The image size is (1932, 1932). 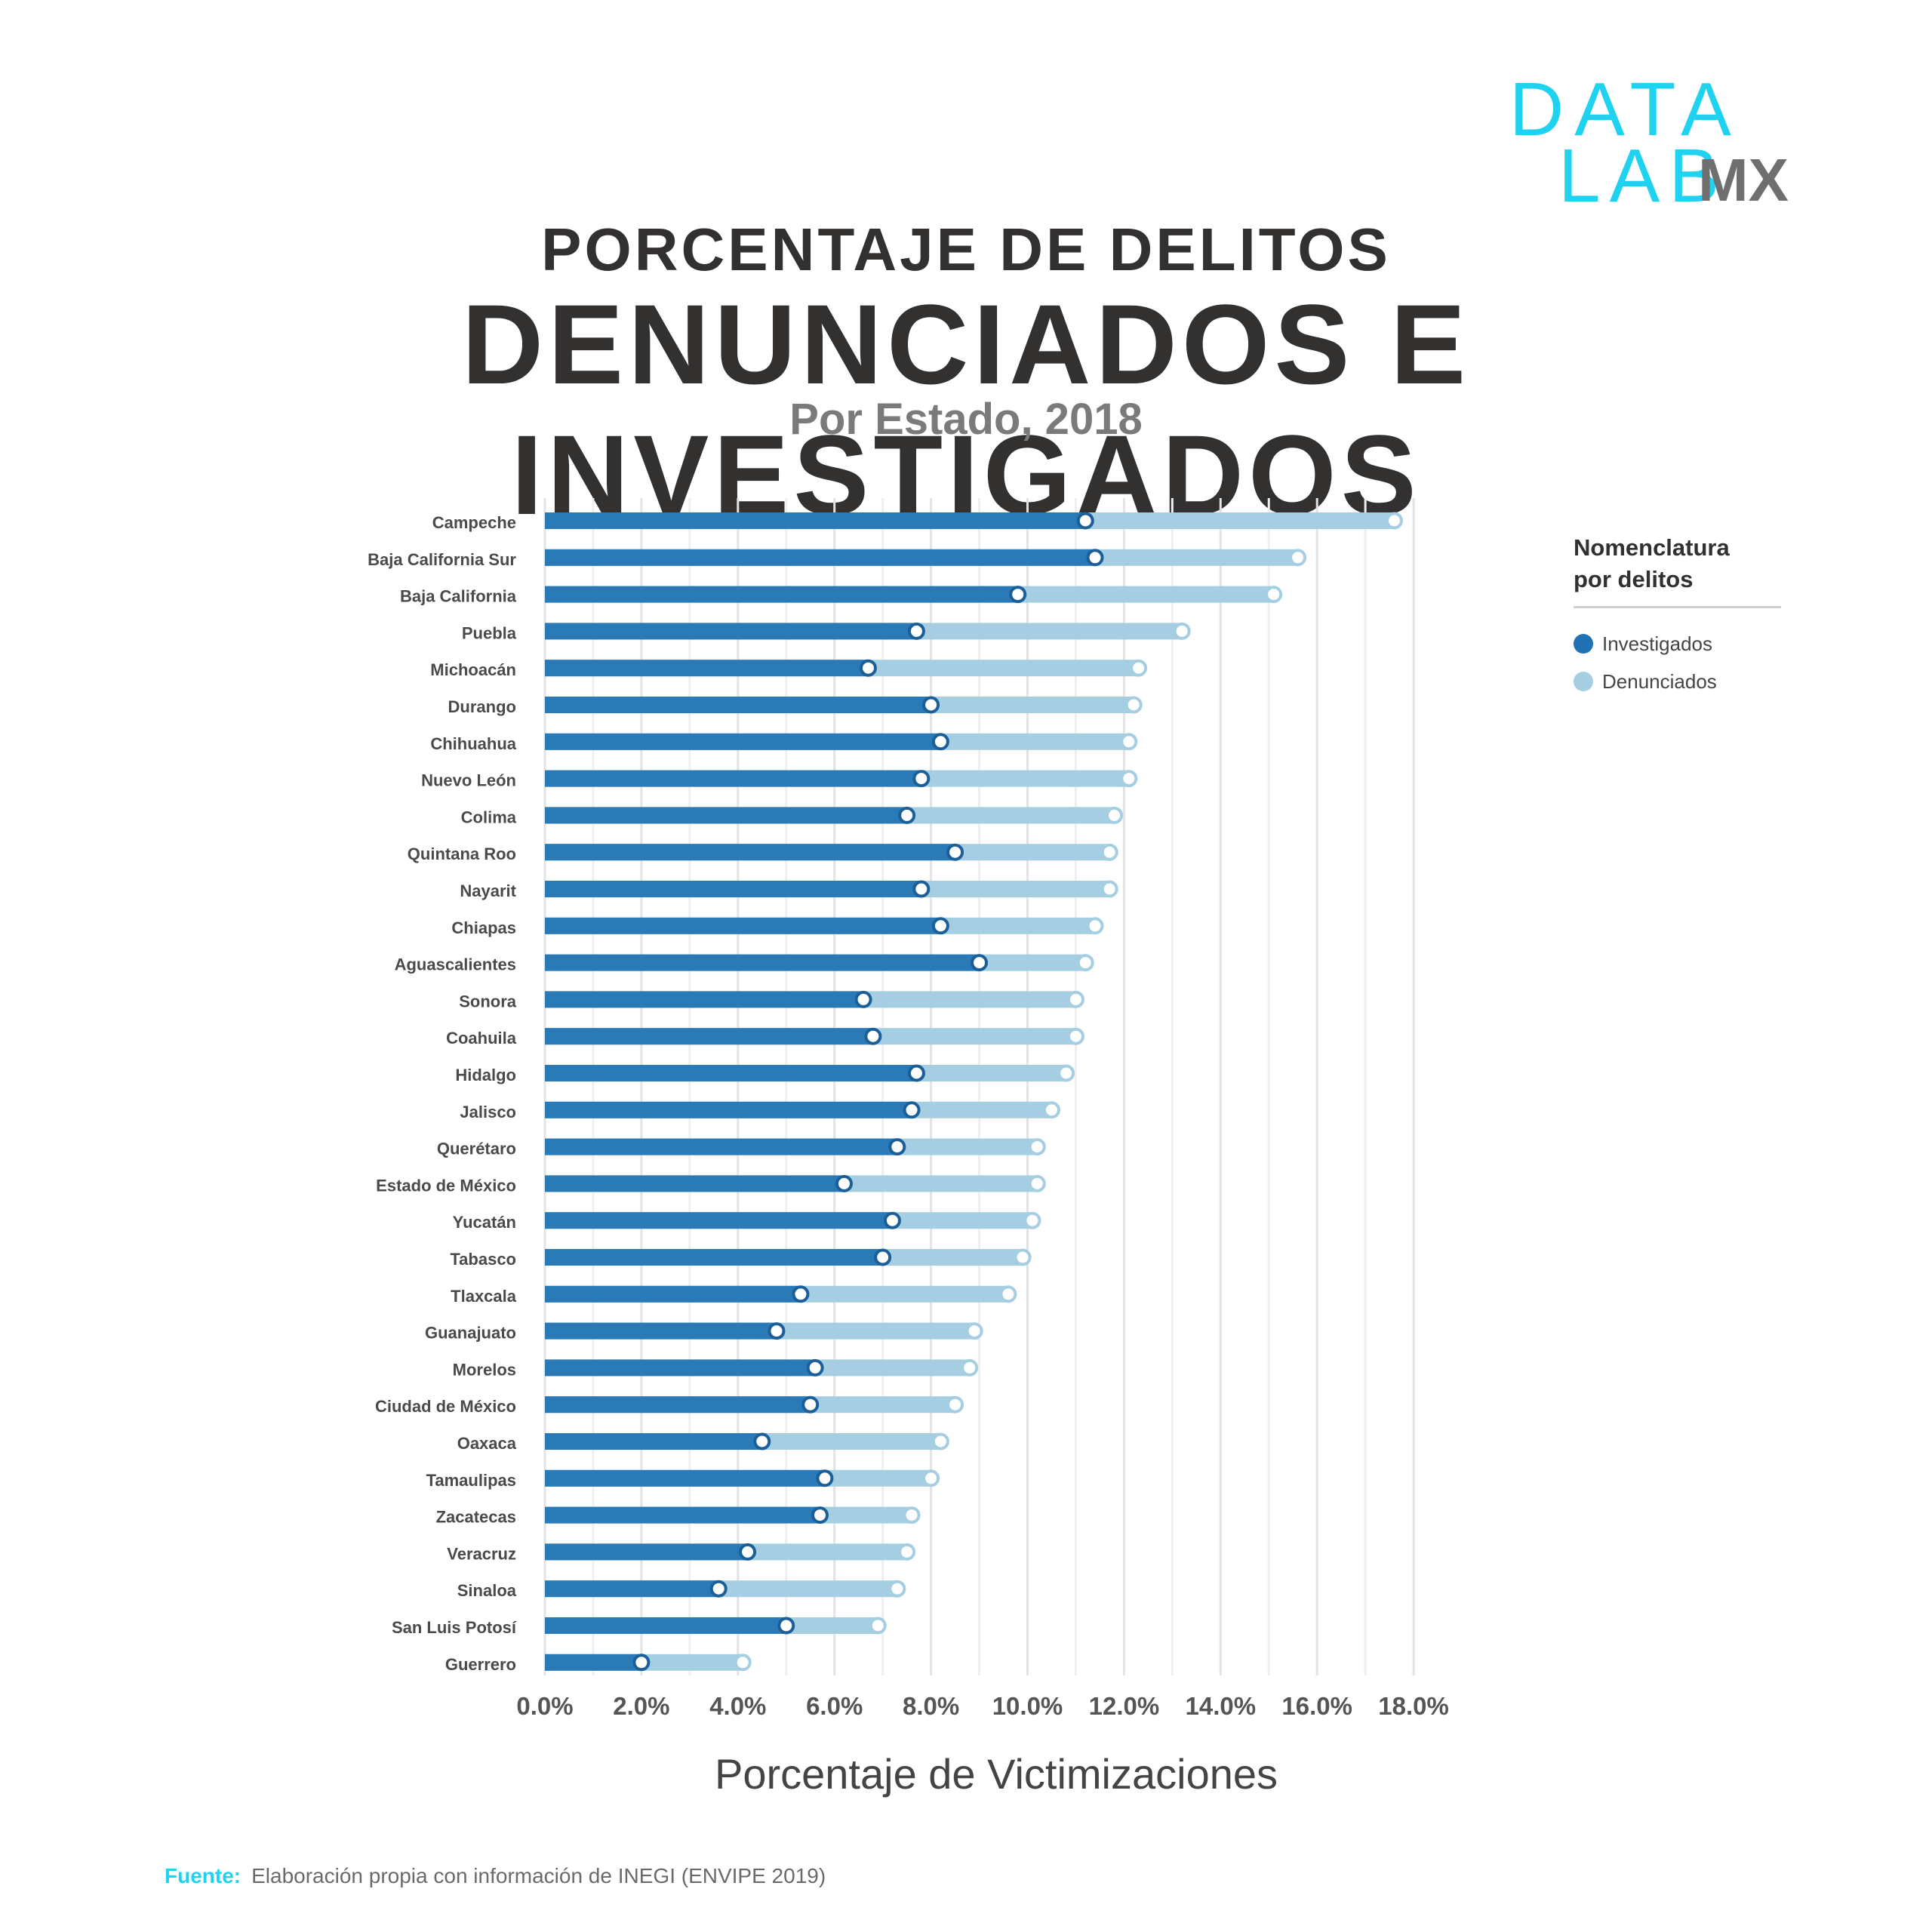 I want to click on category-label: Michoacán, so click(x=473, y=669).